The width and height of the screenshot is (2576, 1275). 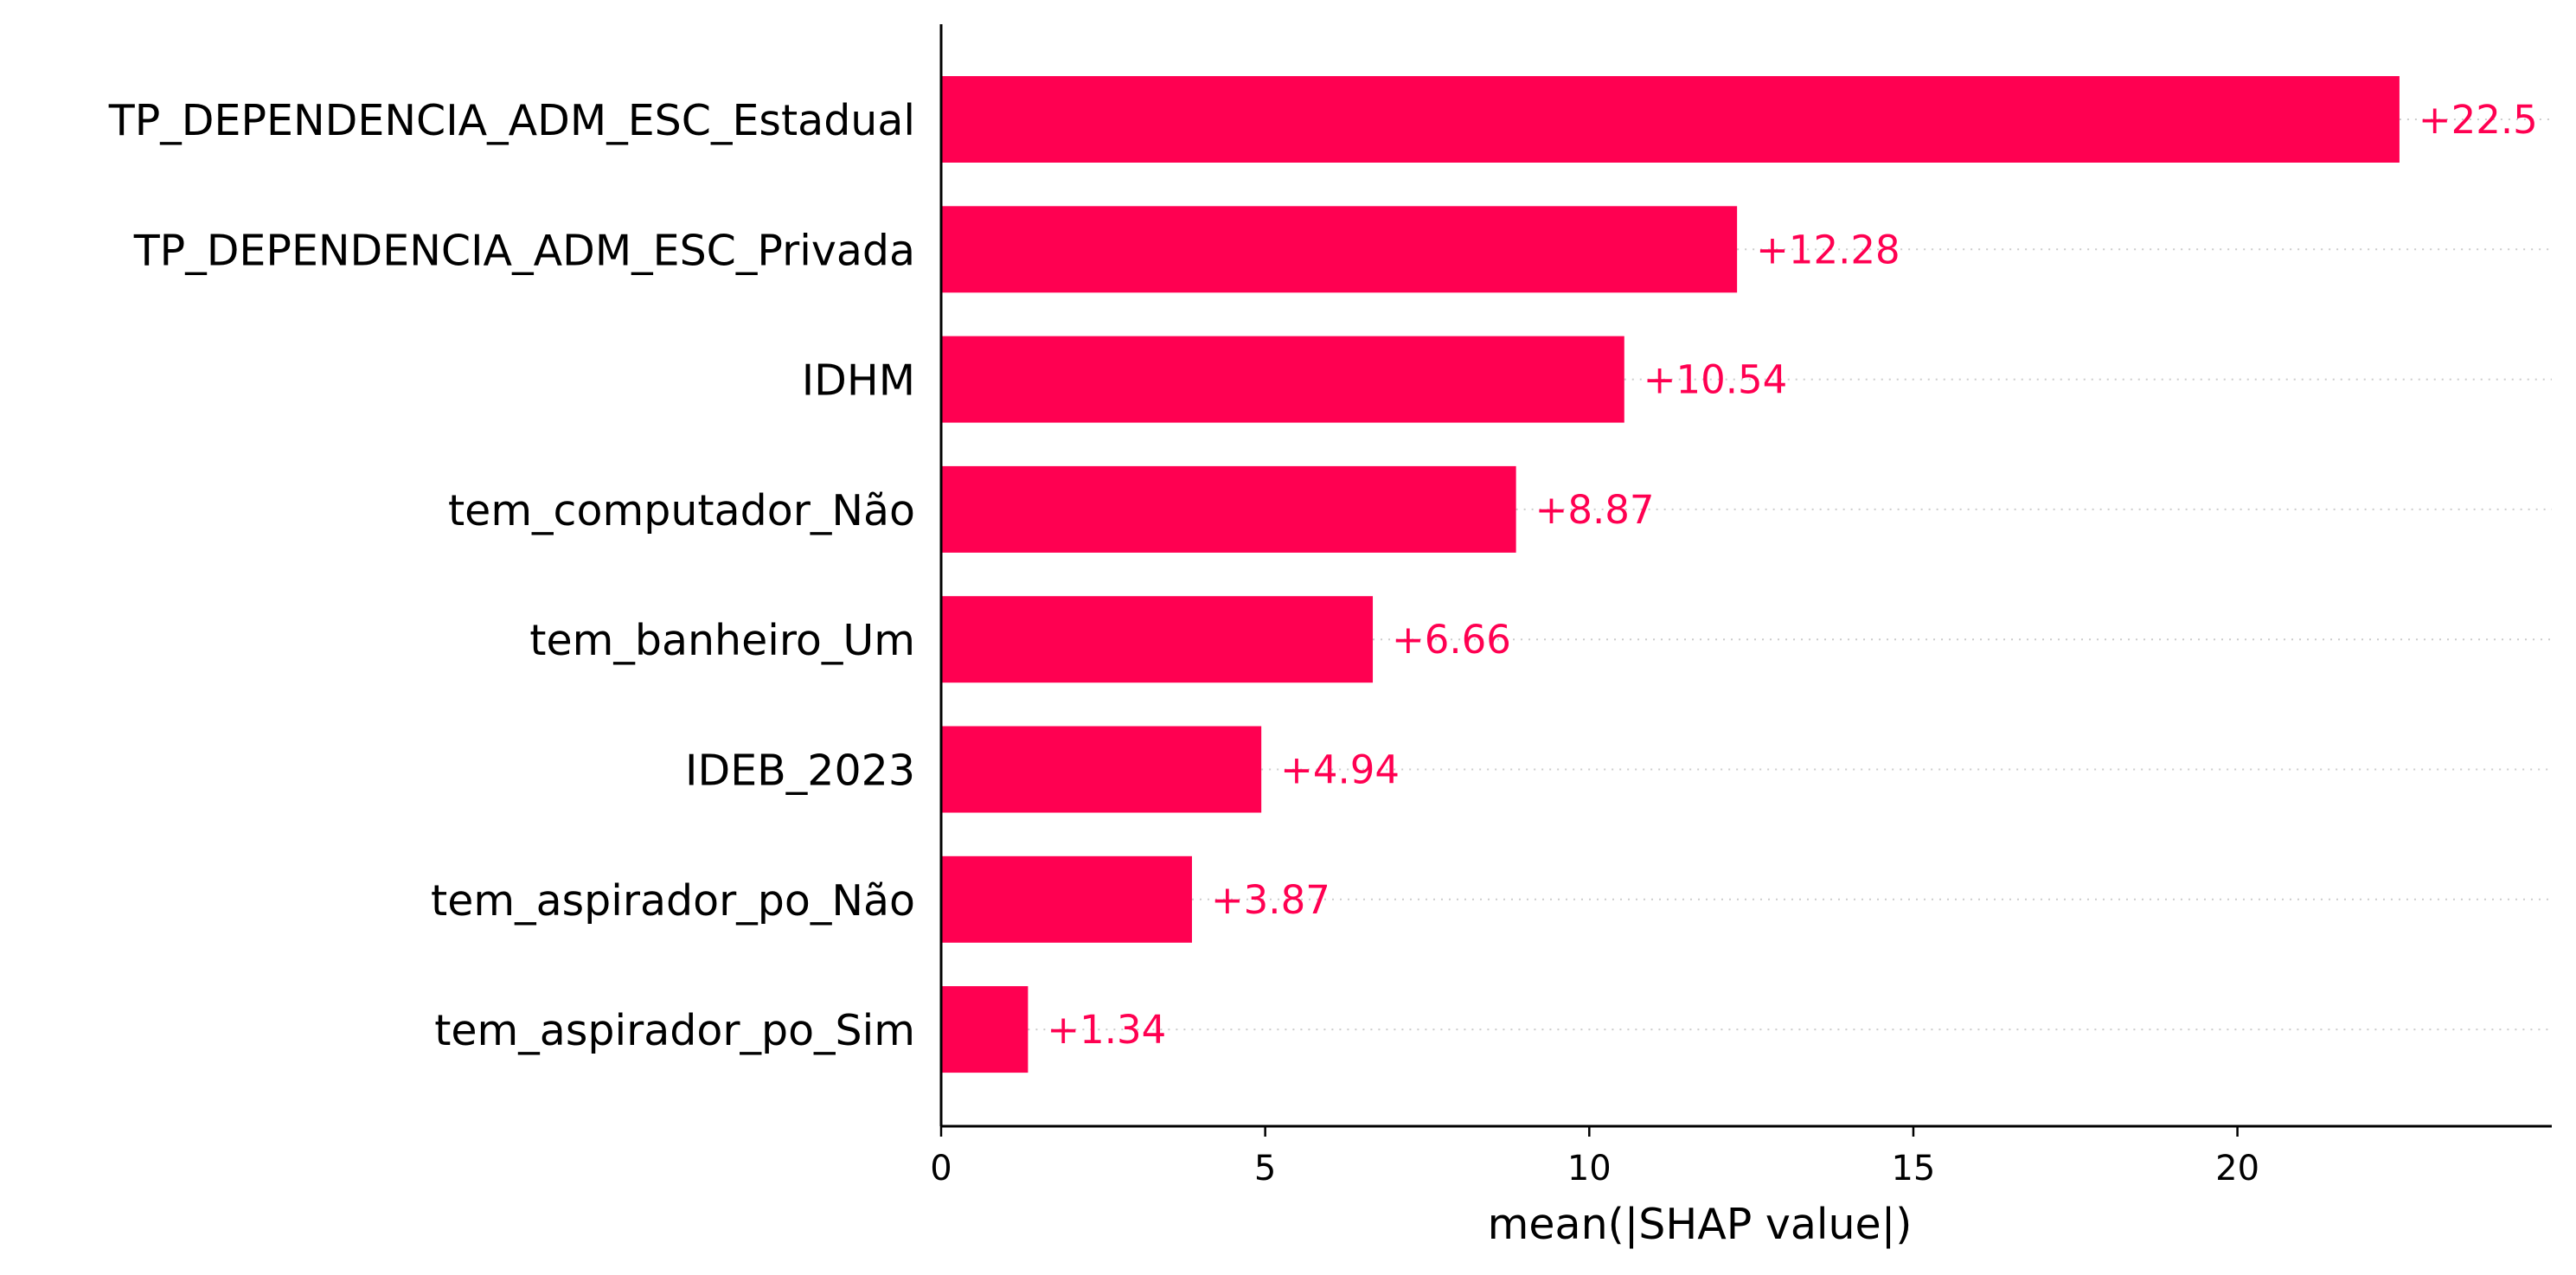 I want to click on feature-label: TP_DEPENDENCIA_ADM_ESC_Privada, so click(x=524, y=250).